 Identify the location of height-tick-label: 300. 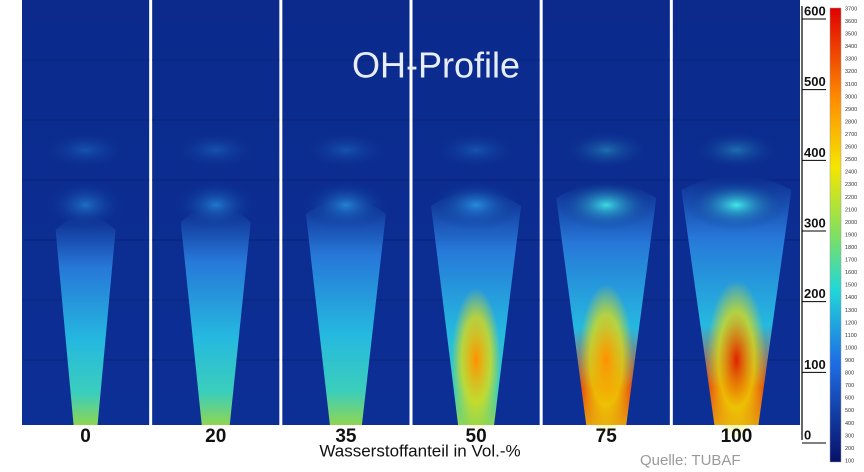
(815, 222).